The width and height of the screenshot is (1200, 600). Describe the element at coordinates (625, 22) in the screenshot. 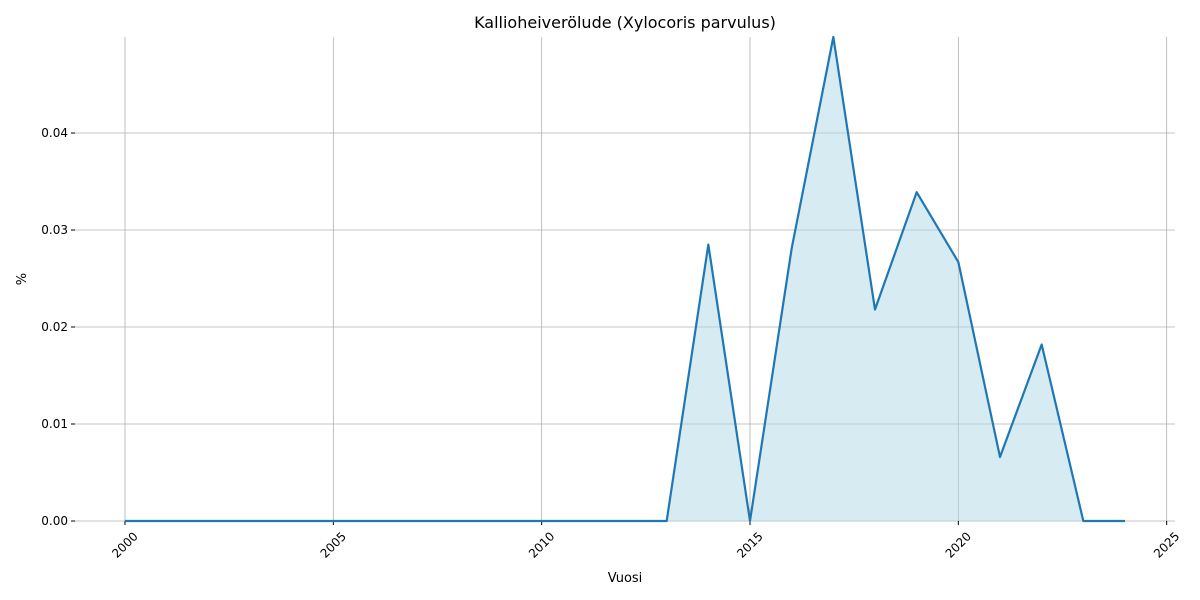

I see `chart-title: Kallioheiverölude (Xylocoris parvulus)` at that location.